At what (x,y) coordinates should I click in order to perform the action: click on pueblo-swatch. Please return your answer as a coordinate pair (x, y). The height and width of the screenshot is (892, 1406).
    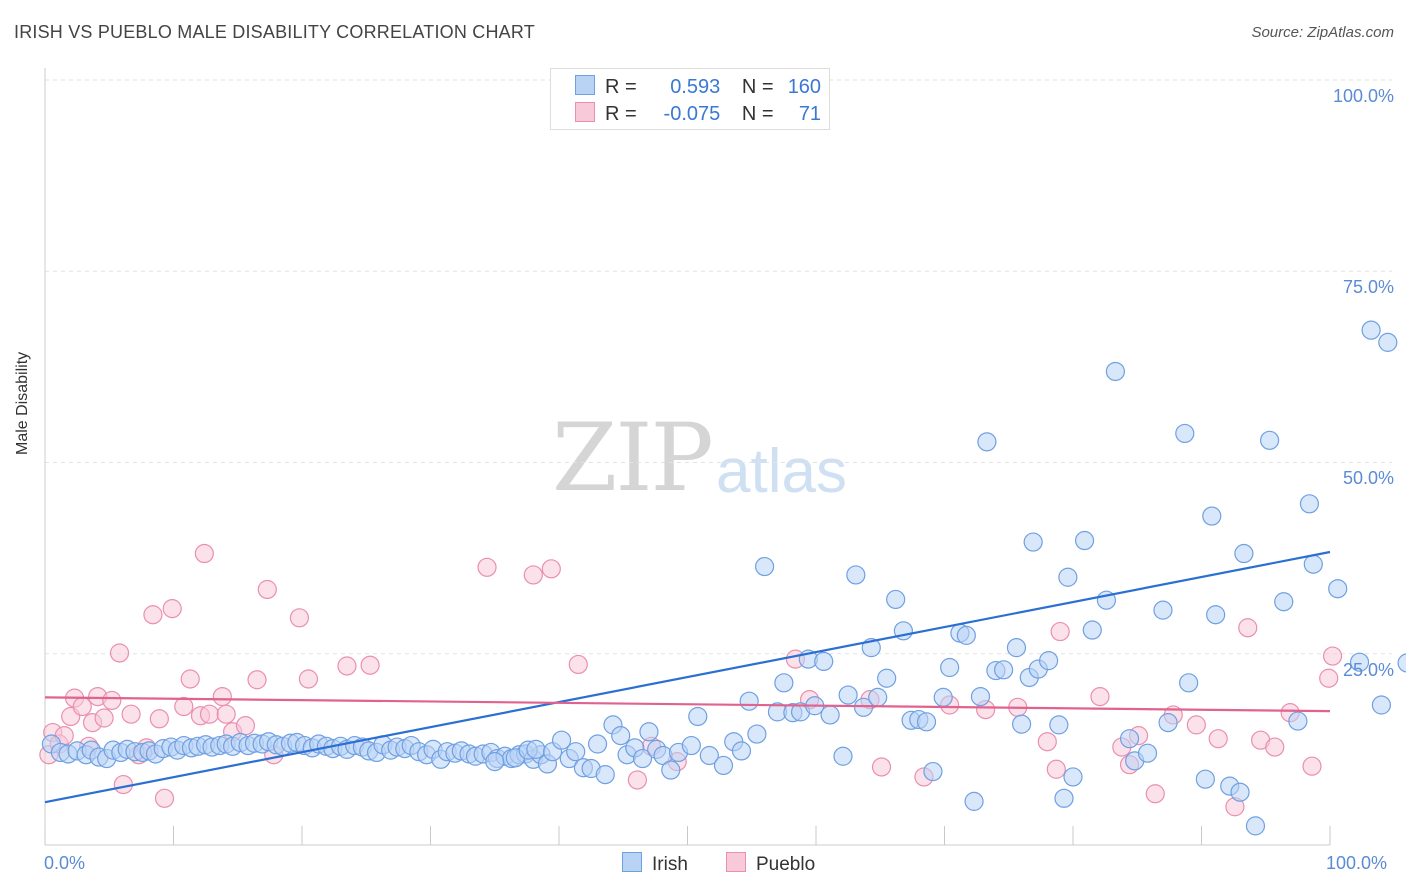
    Looking at the image, I should click on (585, 112).